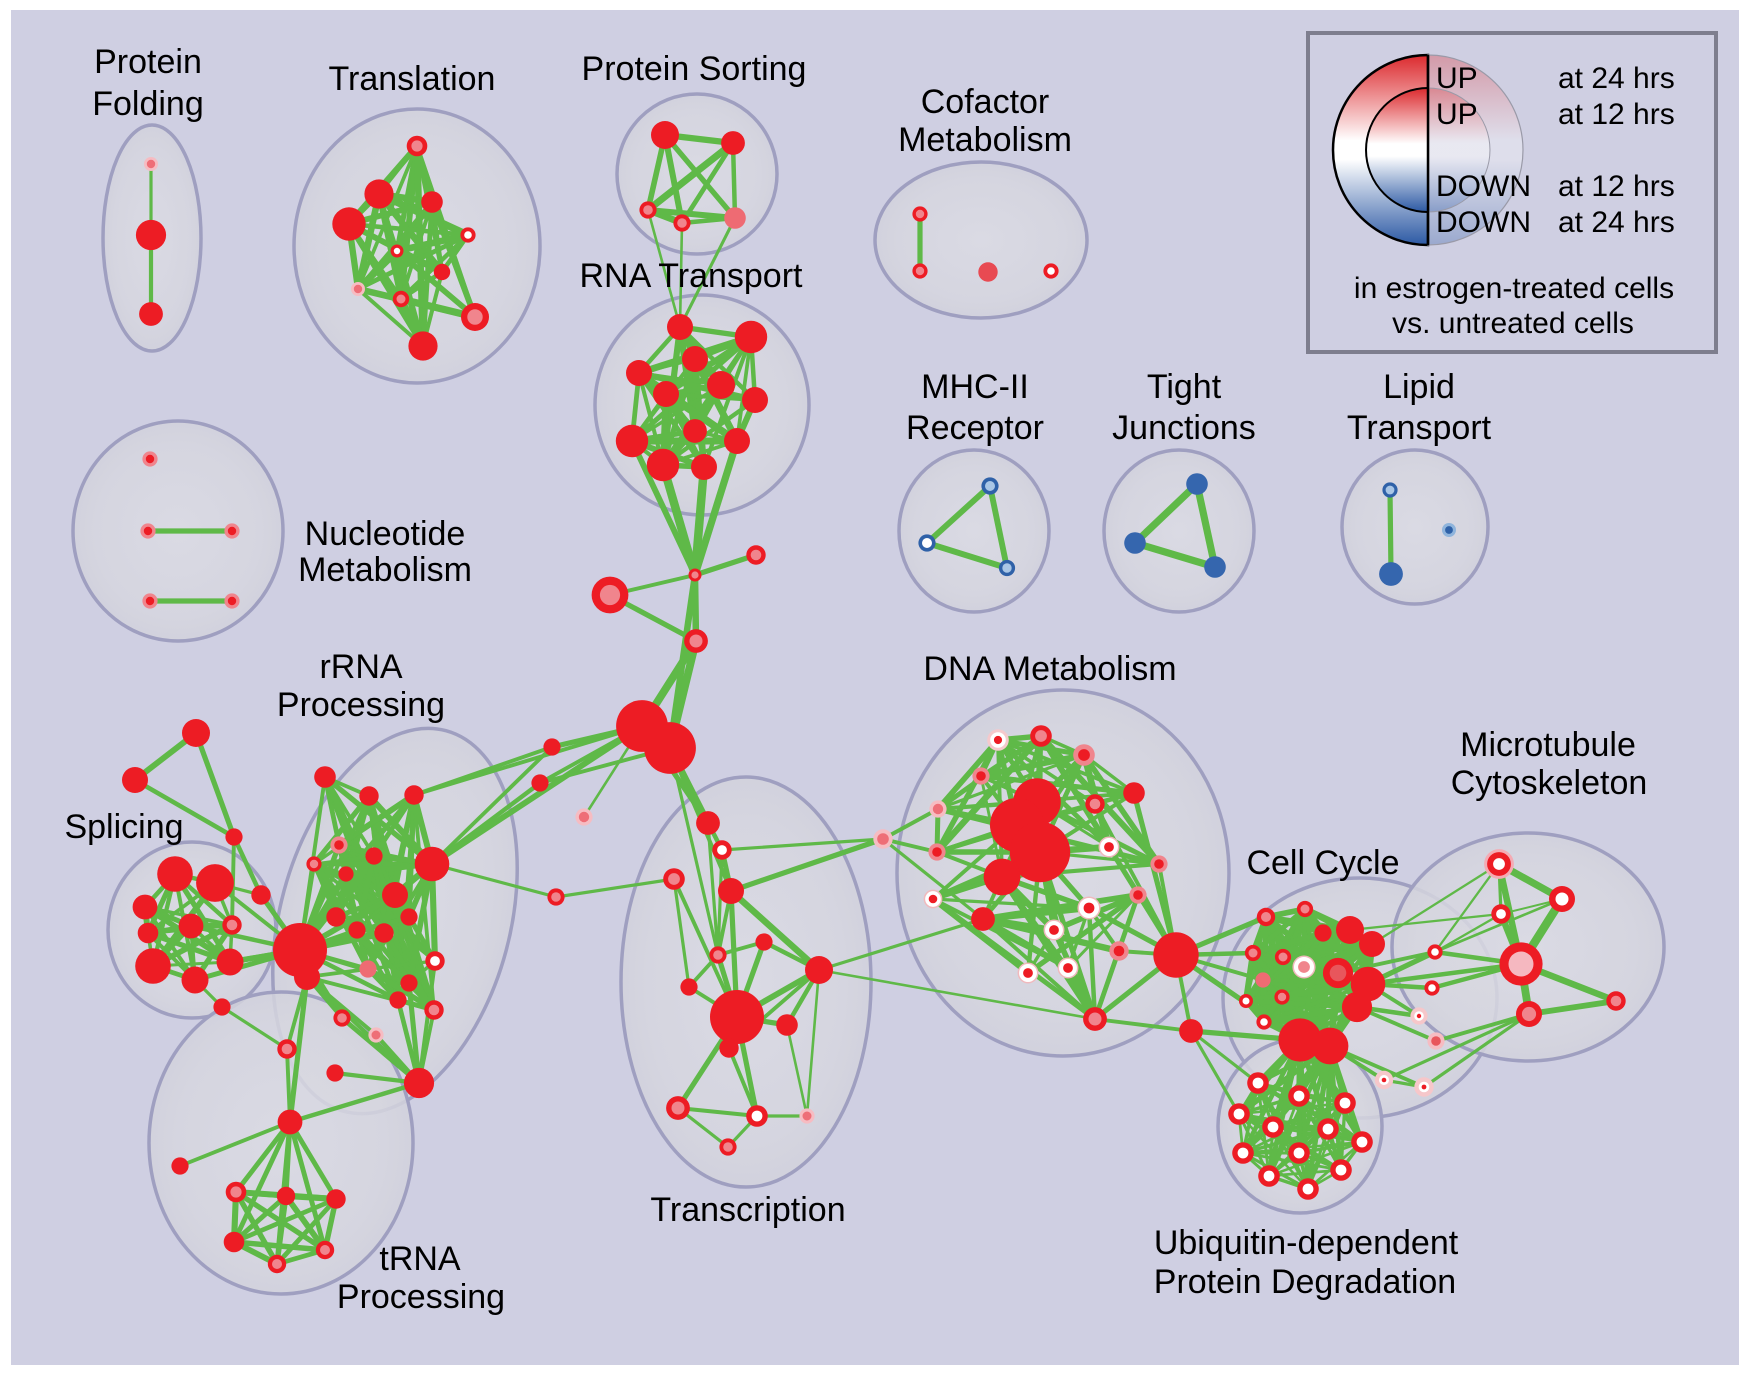 Image resolution: width=1750 pixels, height=1381 pixels. I want to click on svg-text: Lipid, so click(1419, 387).